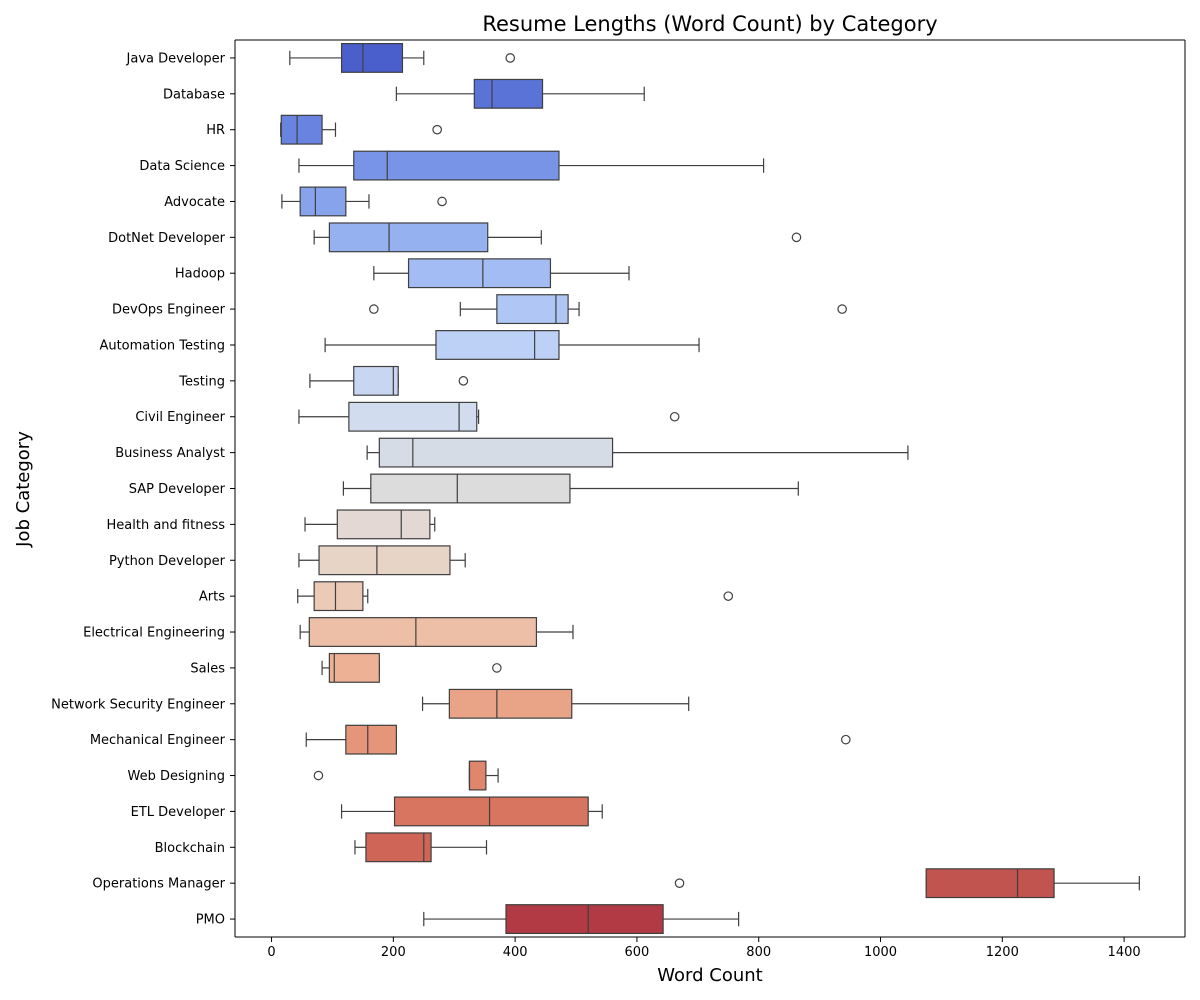 Image resolution: width=1200 pixels, height=1000 pixels. I want to click on x-axis-label: Word Count, so click(709, 975).